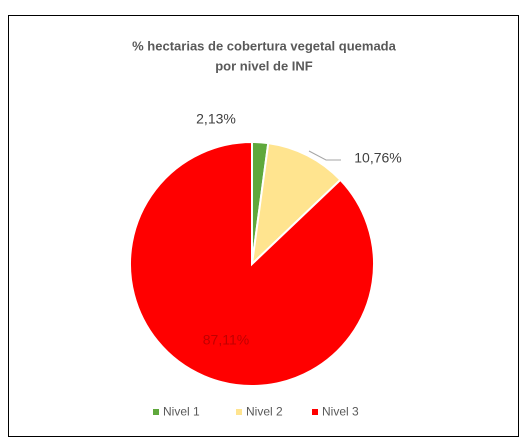 Image resolution: width=527 pixels, height=447 pixels. Describe the element at coordinates (264, 412) in the screenshot. I see `legend-label: Nivel 2` at that location.